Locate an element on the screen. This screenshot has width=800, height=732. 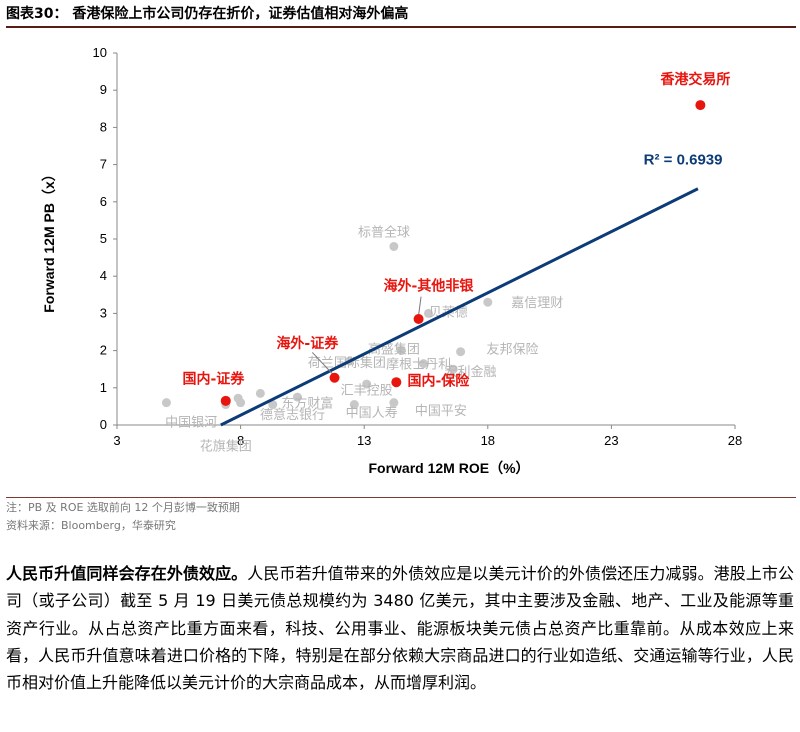
muted-point-label: 东方财富 is located at coordinates (307, 404).